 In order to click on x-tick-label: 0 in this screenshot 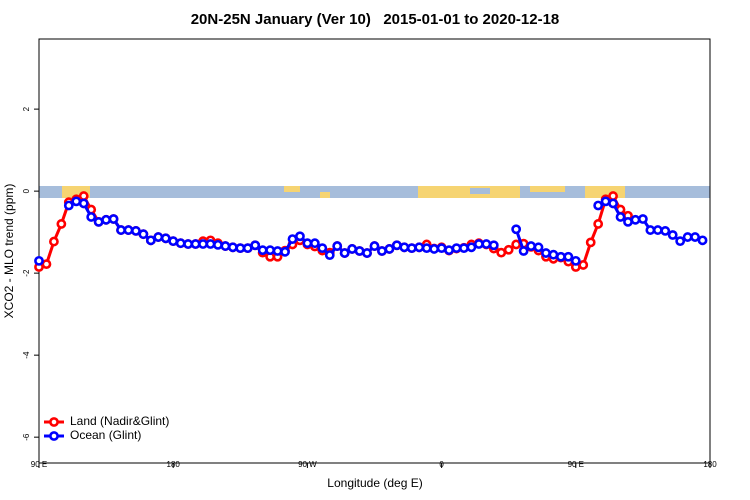, I will do `click(441, 464)`.